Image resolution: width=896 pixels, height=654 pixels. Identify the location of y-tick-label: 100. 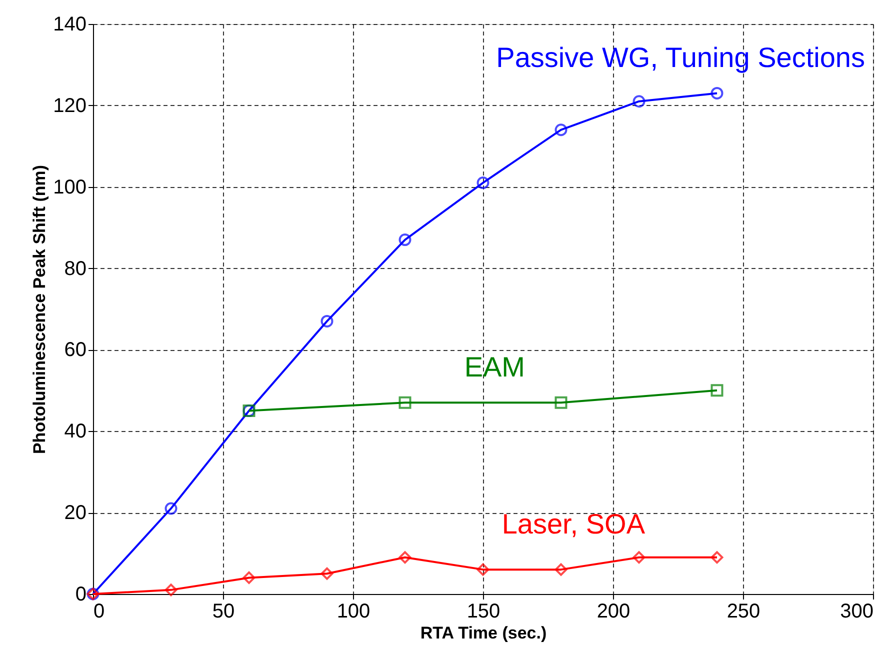
(69, 187).